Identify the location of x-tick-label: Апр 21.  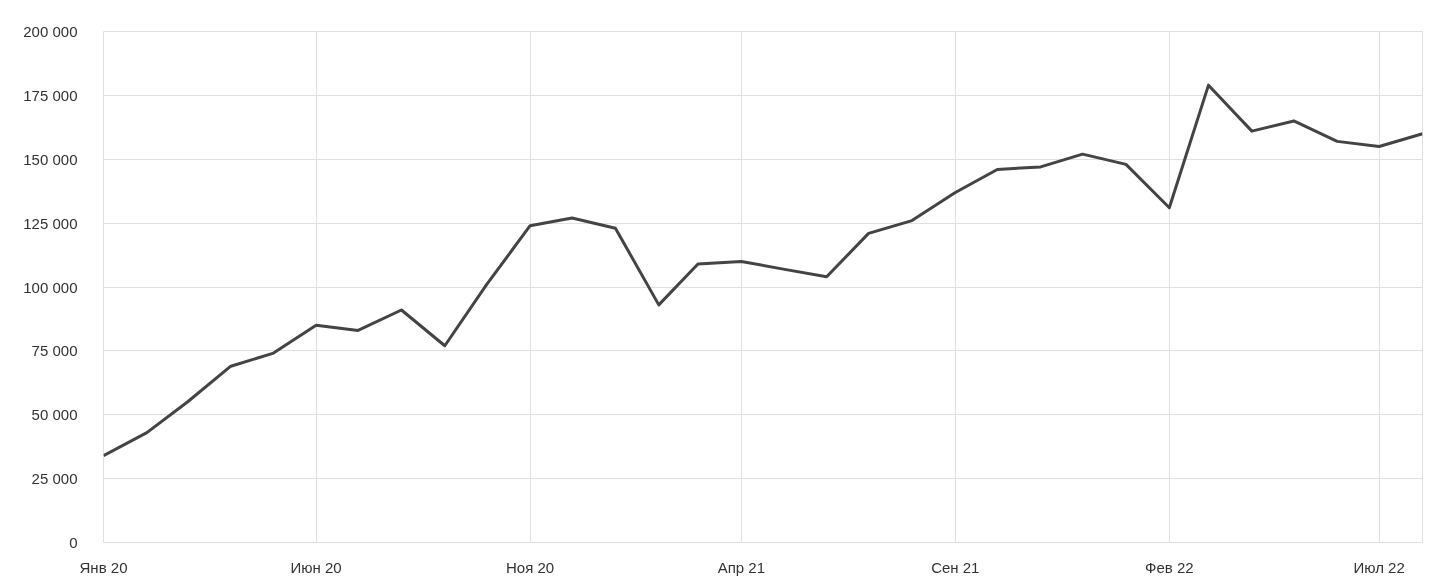
(741, 567).